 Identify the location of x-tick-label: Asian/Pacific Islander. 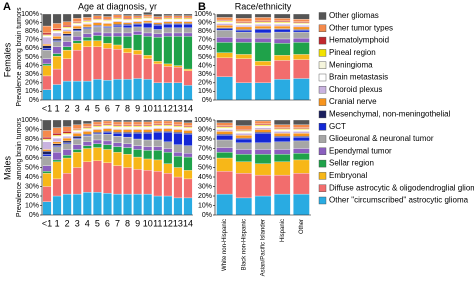
(264, 247).